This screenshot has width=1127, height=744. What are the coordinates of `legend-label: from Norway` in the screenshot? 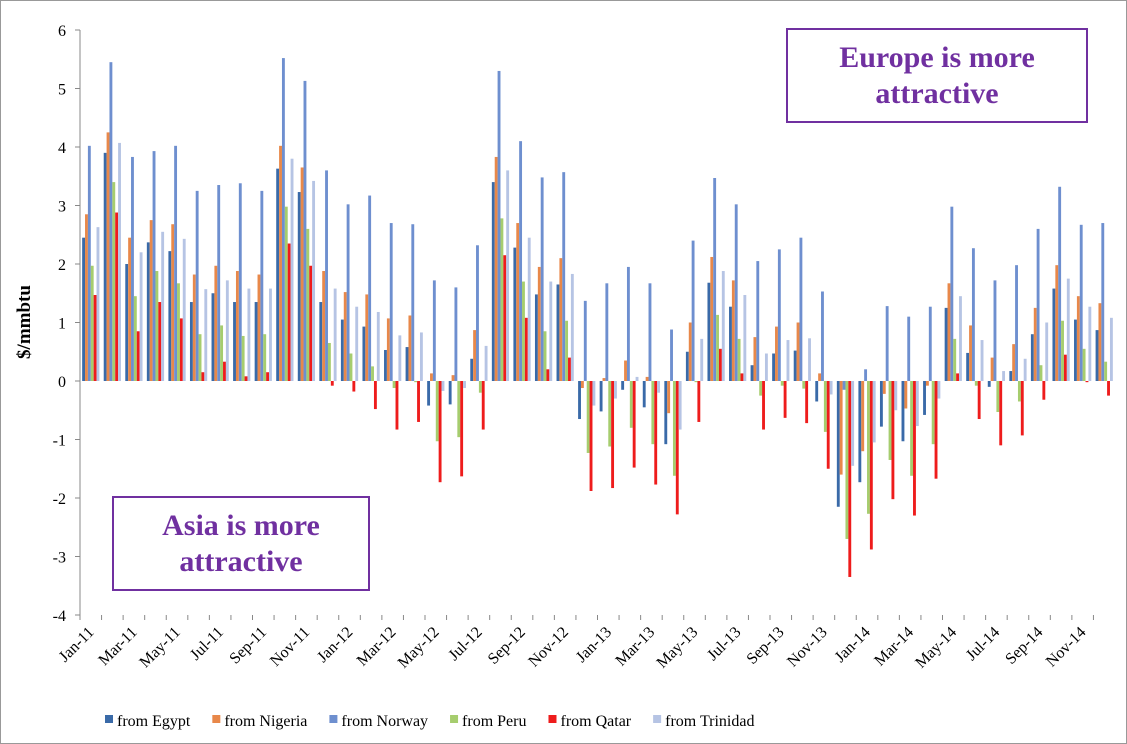 It's located at (384, 721).